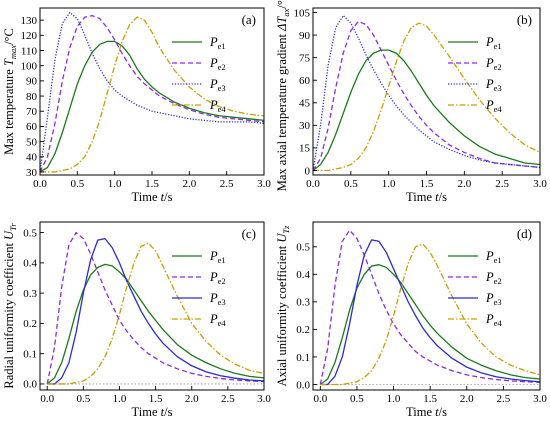 Image resolution: width=550 pixels, height=425 pixels. I want to click on panel-label: (a), so click(249, 19).